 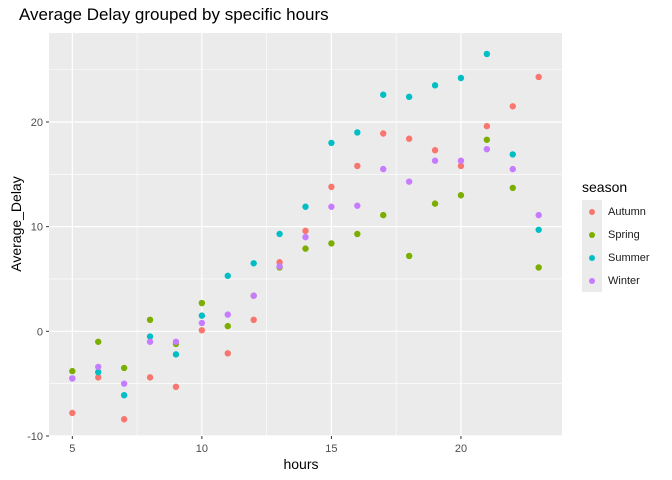 What do you see at coordinates (72, 449) in the screenshot?
I see `x-tick-label: 5` at bounding box center [72, 449].